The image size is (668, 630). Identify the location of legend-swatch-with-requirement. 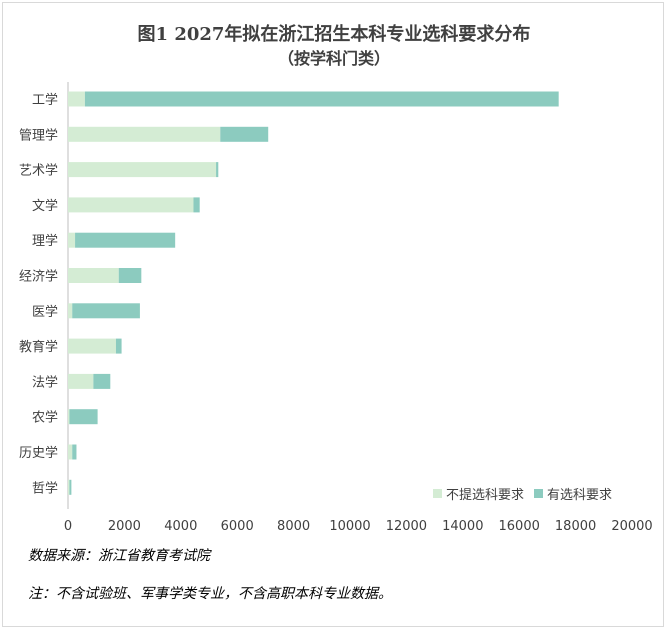
(539, 493).